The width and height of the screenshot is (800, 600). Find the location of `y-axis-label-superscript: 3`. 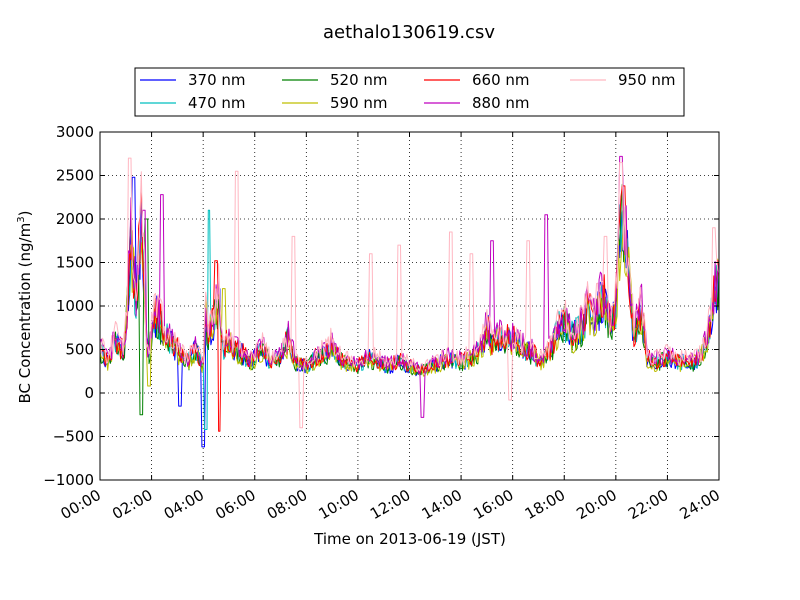

y-axis-label-superscript: 3 is located at coordinates (21, 219).